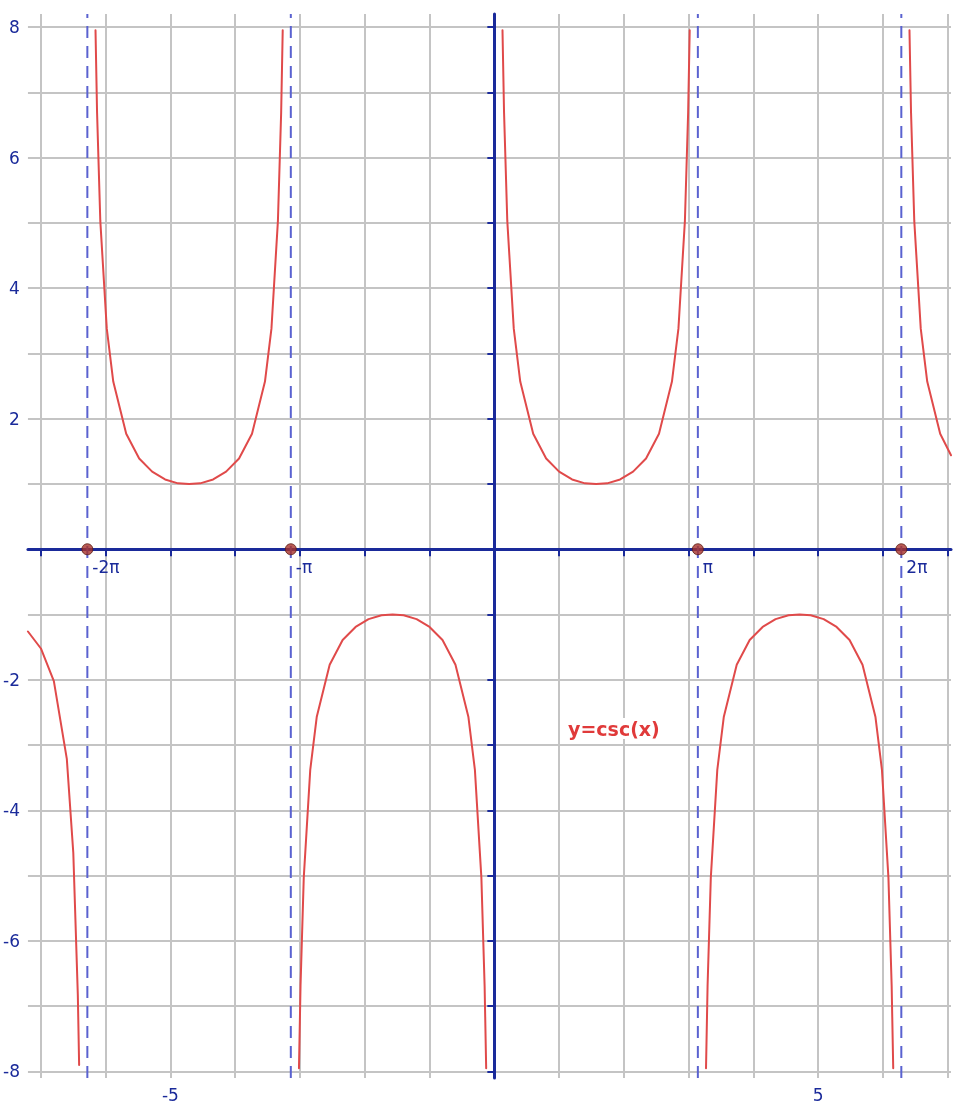 The image size is (953, 1103). I want to click on y-tick-label: 6, so click(14, 157).